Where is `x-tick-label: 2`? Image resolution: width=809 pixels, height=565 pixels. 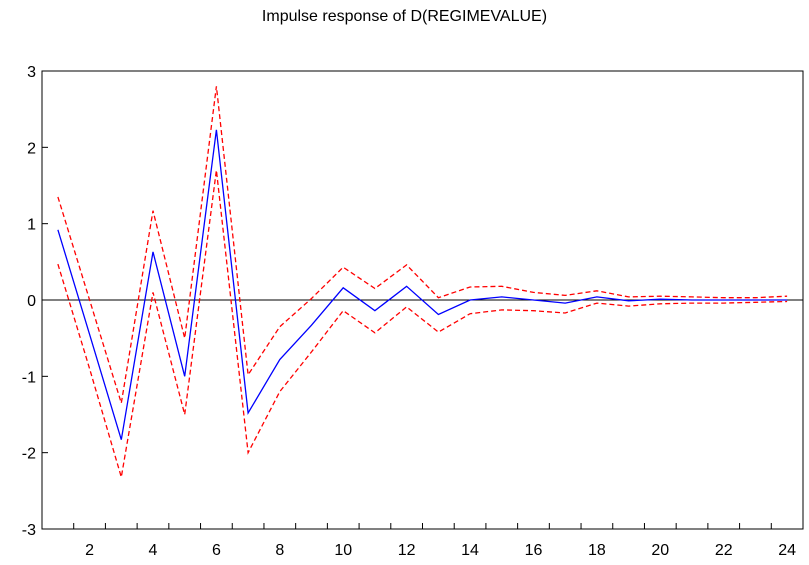
x-tick-label: 2 is located at coordinates (89, 550).